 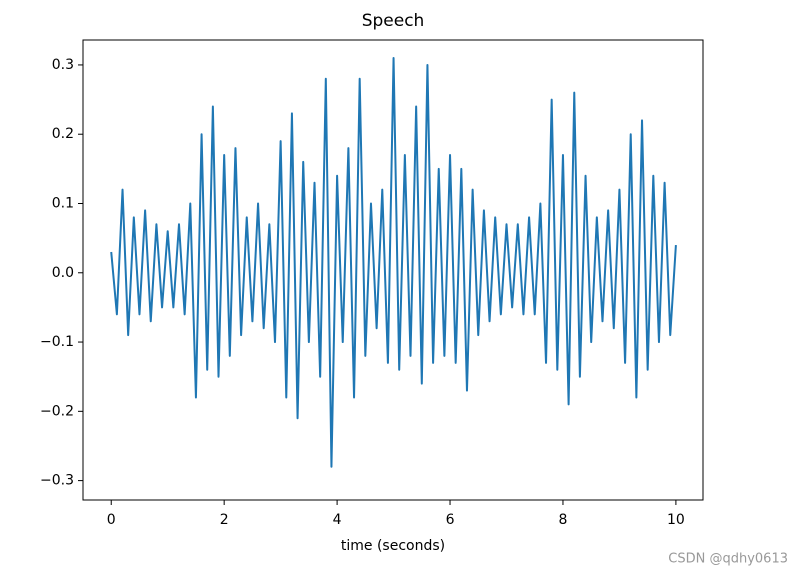 I want to click on watermark: CSDN @qdhy0613, so click(x=728, y=559).